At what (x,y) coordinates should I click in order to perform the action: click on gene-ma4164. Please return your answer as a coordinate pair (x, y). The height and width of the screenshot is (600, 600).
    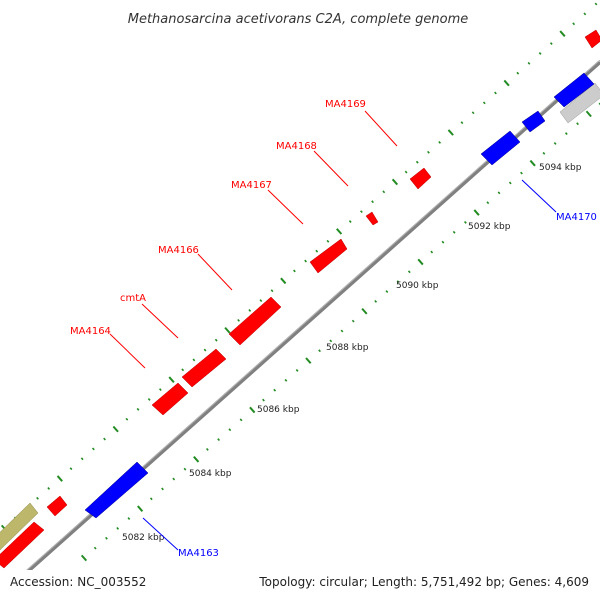
    Looking at the image, I should click on (170, 399).